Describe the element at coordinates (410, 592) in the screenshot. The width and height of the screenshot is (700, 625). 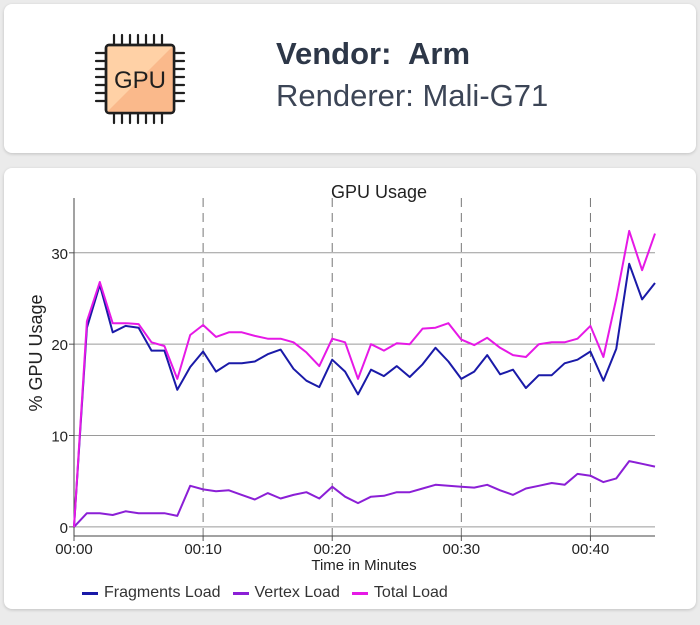
I see `legend-label: Total Load` at that location.